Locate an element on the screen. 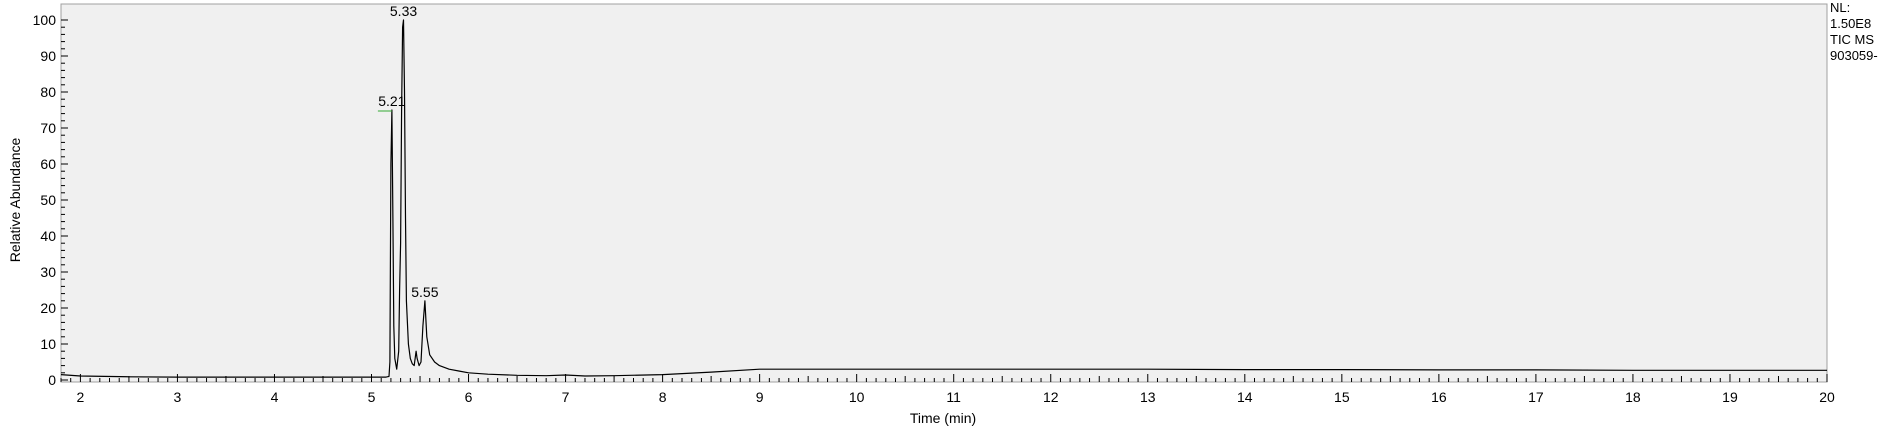 Image resolution: width=1879 pixels, height=428 pixels. x-tick-label: 3 is located at coordinates (178, 397).